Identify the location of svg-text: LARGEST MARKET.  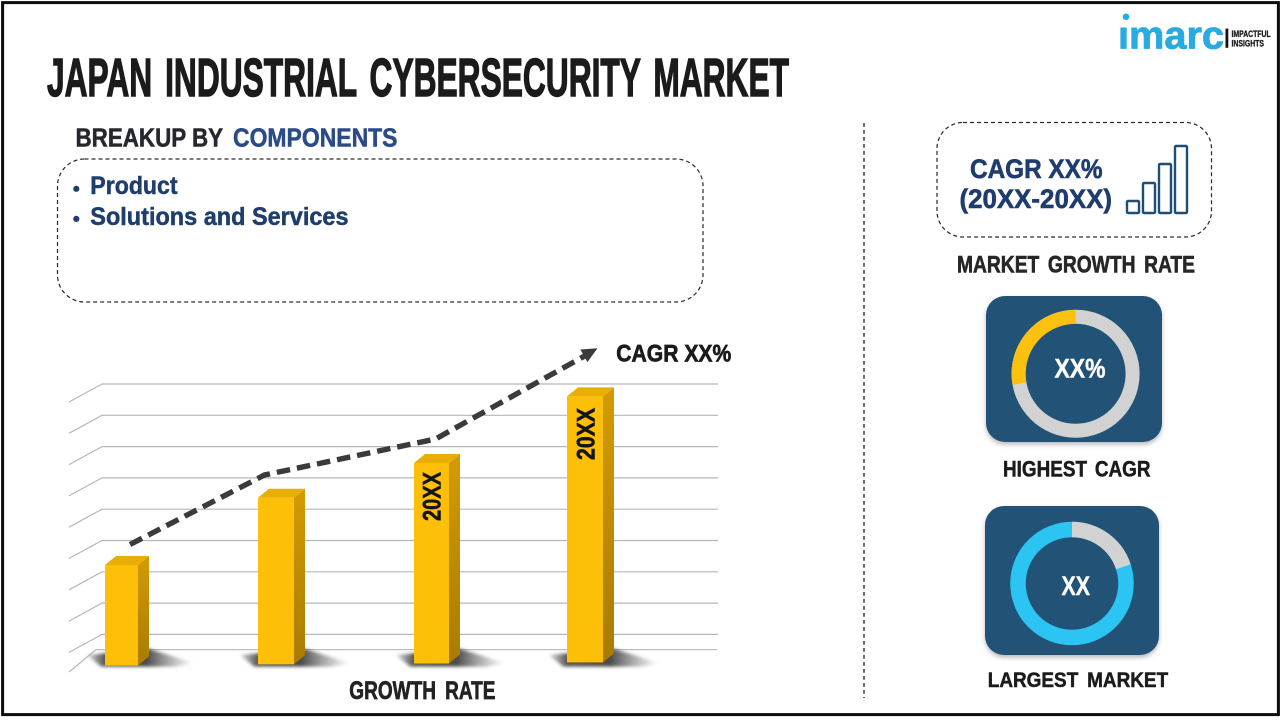
(1078, 680).